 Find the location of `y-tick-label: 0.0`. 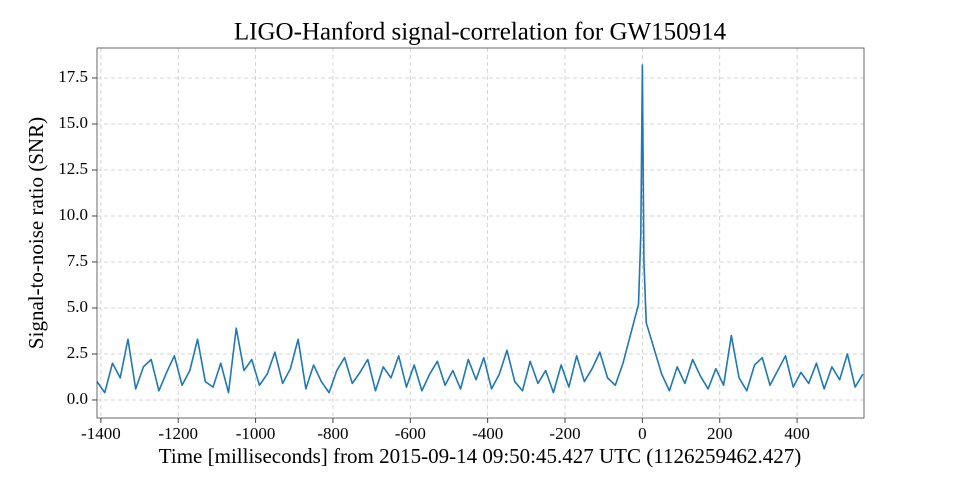

y-tick-label: 0.0 is located at coordinates (77, 398).